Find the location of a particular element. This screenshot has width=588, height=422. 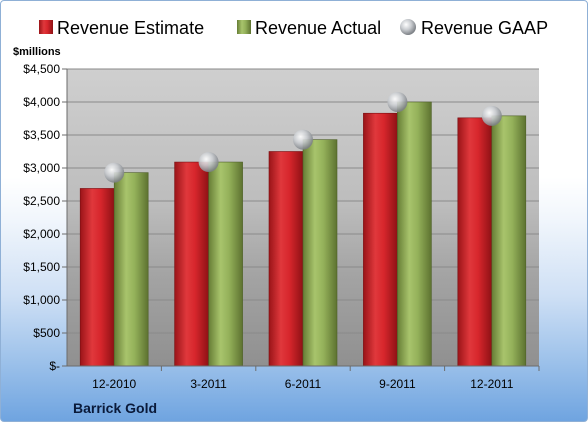

legend-swatch-estimate is located at coordinates (46, 27).